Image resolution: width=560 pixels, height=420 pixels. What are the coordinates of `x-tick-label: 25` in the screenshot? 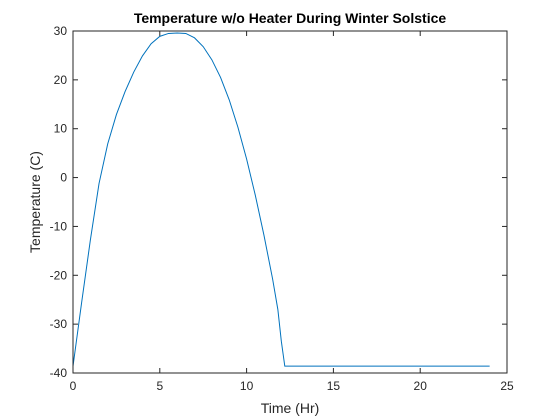 It's located at (507, 386).